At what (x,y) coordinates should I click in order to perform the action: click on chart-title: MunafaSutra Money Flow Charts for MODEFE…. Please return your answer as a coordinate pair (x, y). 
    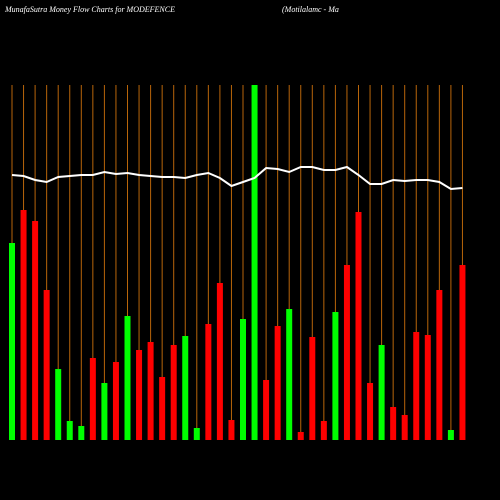
    Looking at the image, I should click on (89, 9).